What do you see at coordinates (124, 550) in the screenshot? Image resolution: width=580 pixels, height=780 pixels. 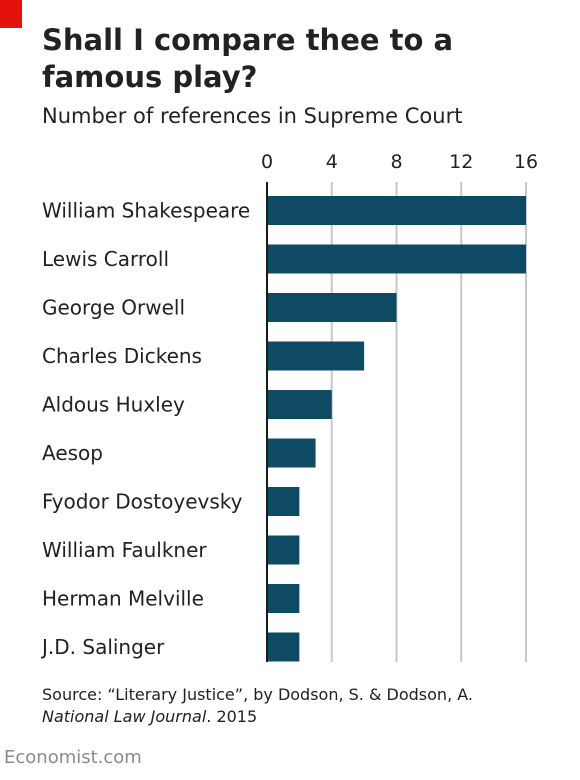 I see `category-label: William Faulkner` at bounding box center [124, 550].